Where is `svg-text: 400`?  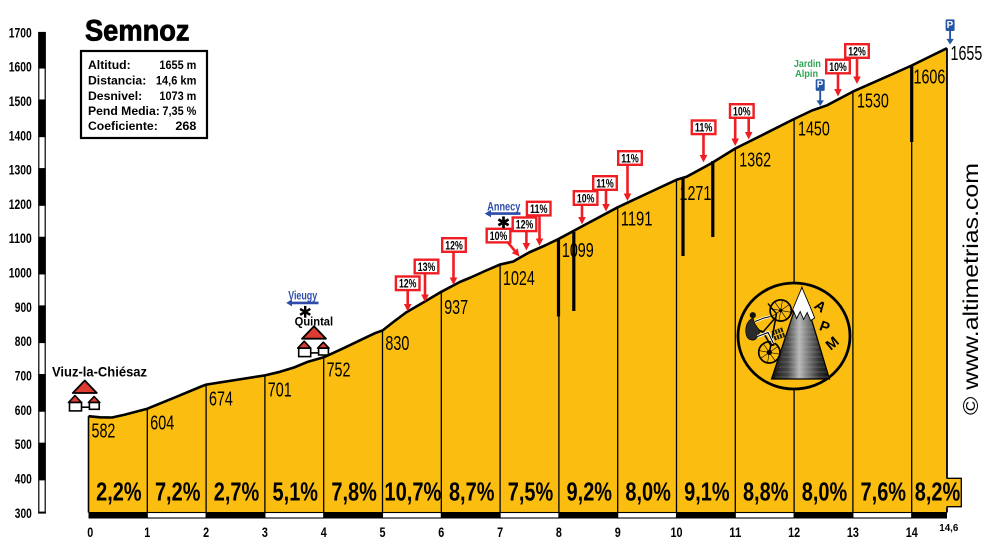 svg-text: 400 is located at coordinates (23, 479).